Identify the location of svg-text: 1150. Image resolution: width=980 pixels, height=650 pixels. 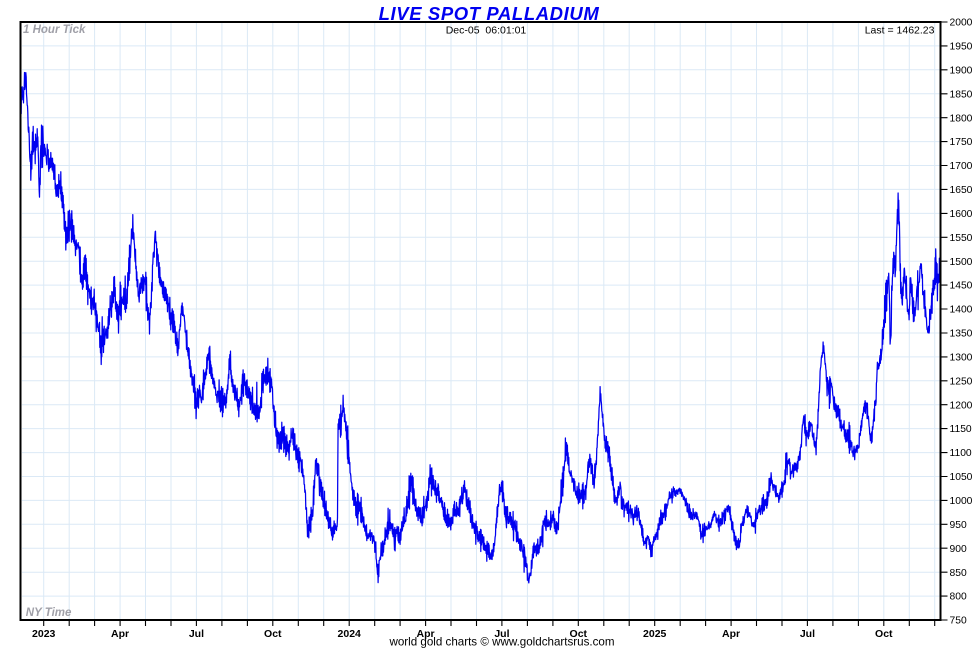
(961, 429).